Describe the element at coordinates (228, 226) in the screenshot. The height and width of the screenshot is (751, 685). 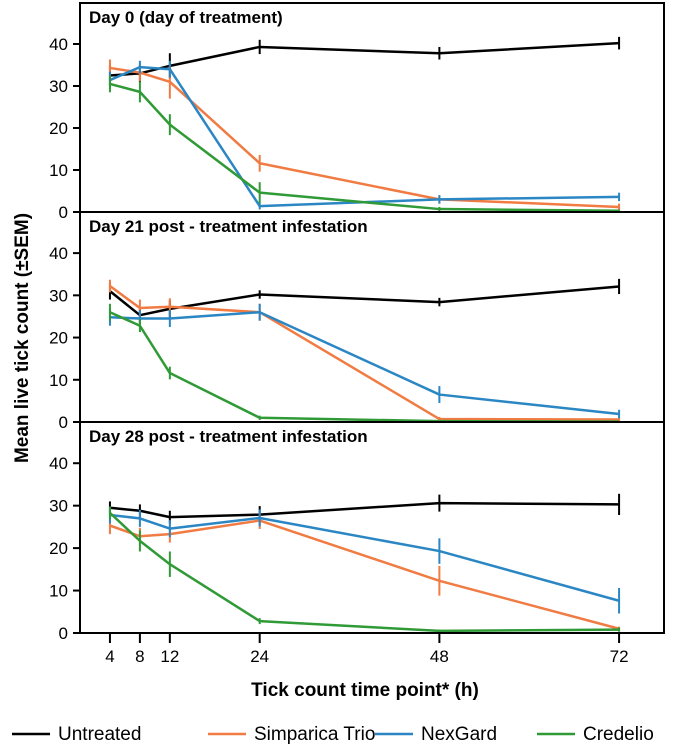
I see `panel-title: Day 21 post - treatment infestation` at that location.